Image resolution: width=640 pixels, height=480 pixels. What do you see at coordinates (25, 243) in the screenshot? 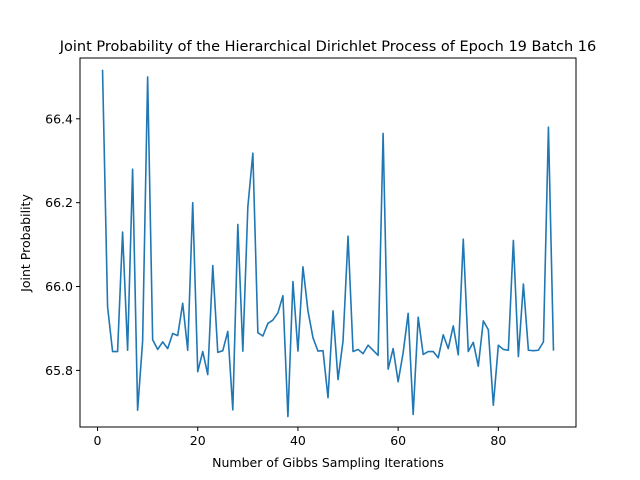
I see `y-axis-label: Joint Probability` at bounding box center [25, 243].